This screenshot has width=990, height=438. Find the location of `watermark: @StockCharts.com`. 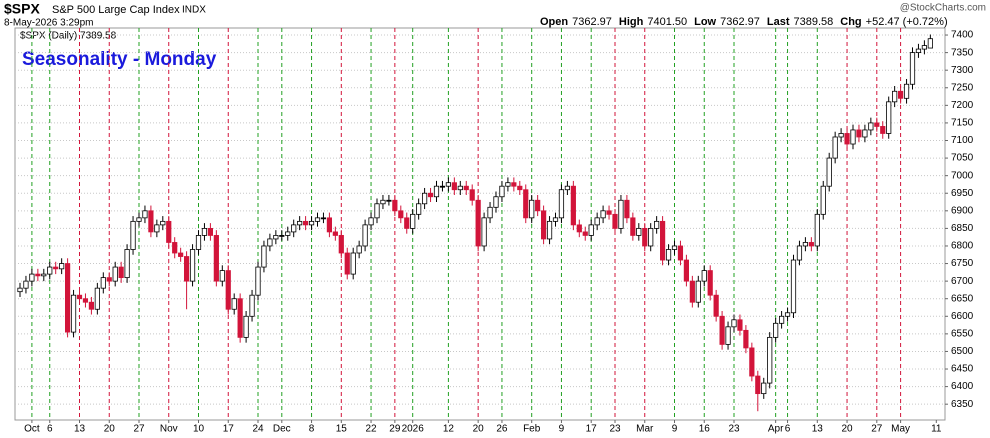

watermark: @StockCharts.com is located at coordinates (943, 8).